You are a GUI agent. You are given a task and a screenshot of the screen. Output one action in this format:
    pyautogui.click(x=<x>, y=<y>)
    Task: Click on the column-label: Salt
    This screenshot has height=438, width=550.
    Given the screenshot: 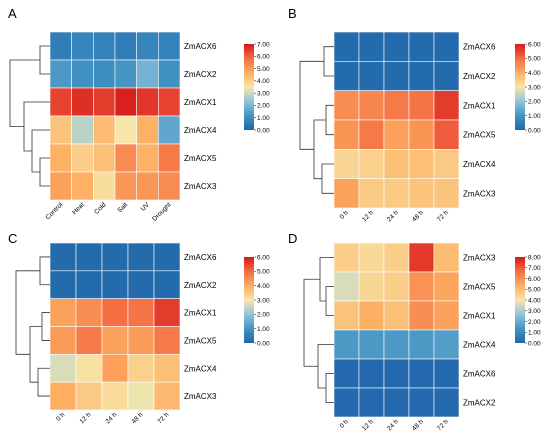 What is the action you would take?
    pyautogui.click(x=122, y=207)
    